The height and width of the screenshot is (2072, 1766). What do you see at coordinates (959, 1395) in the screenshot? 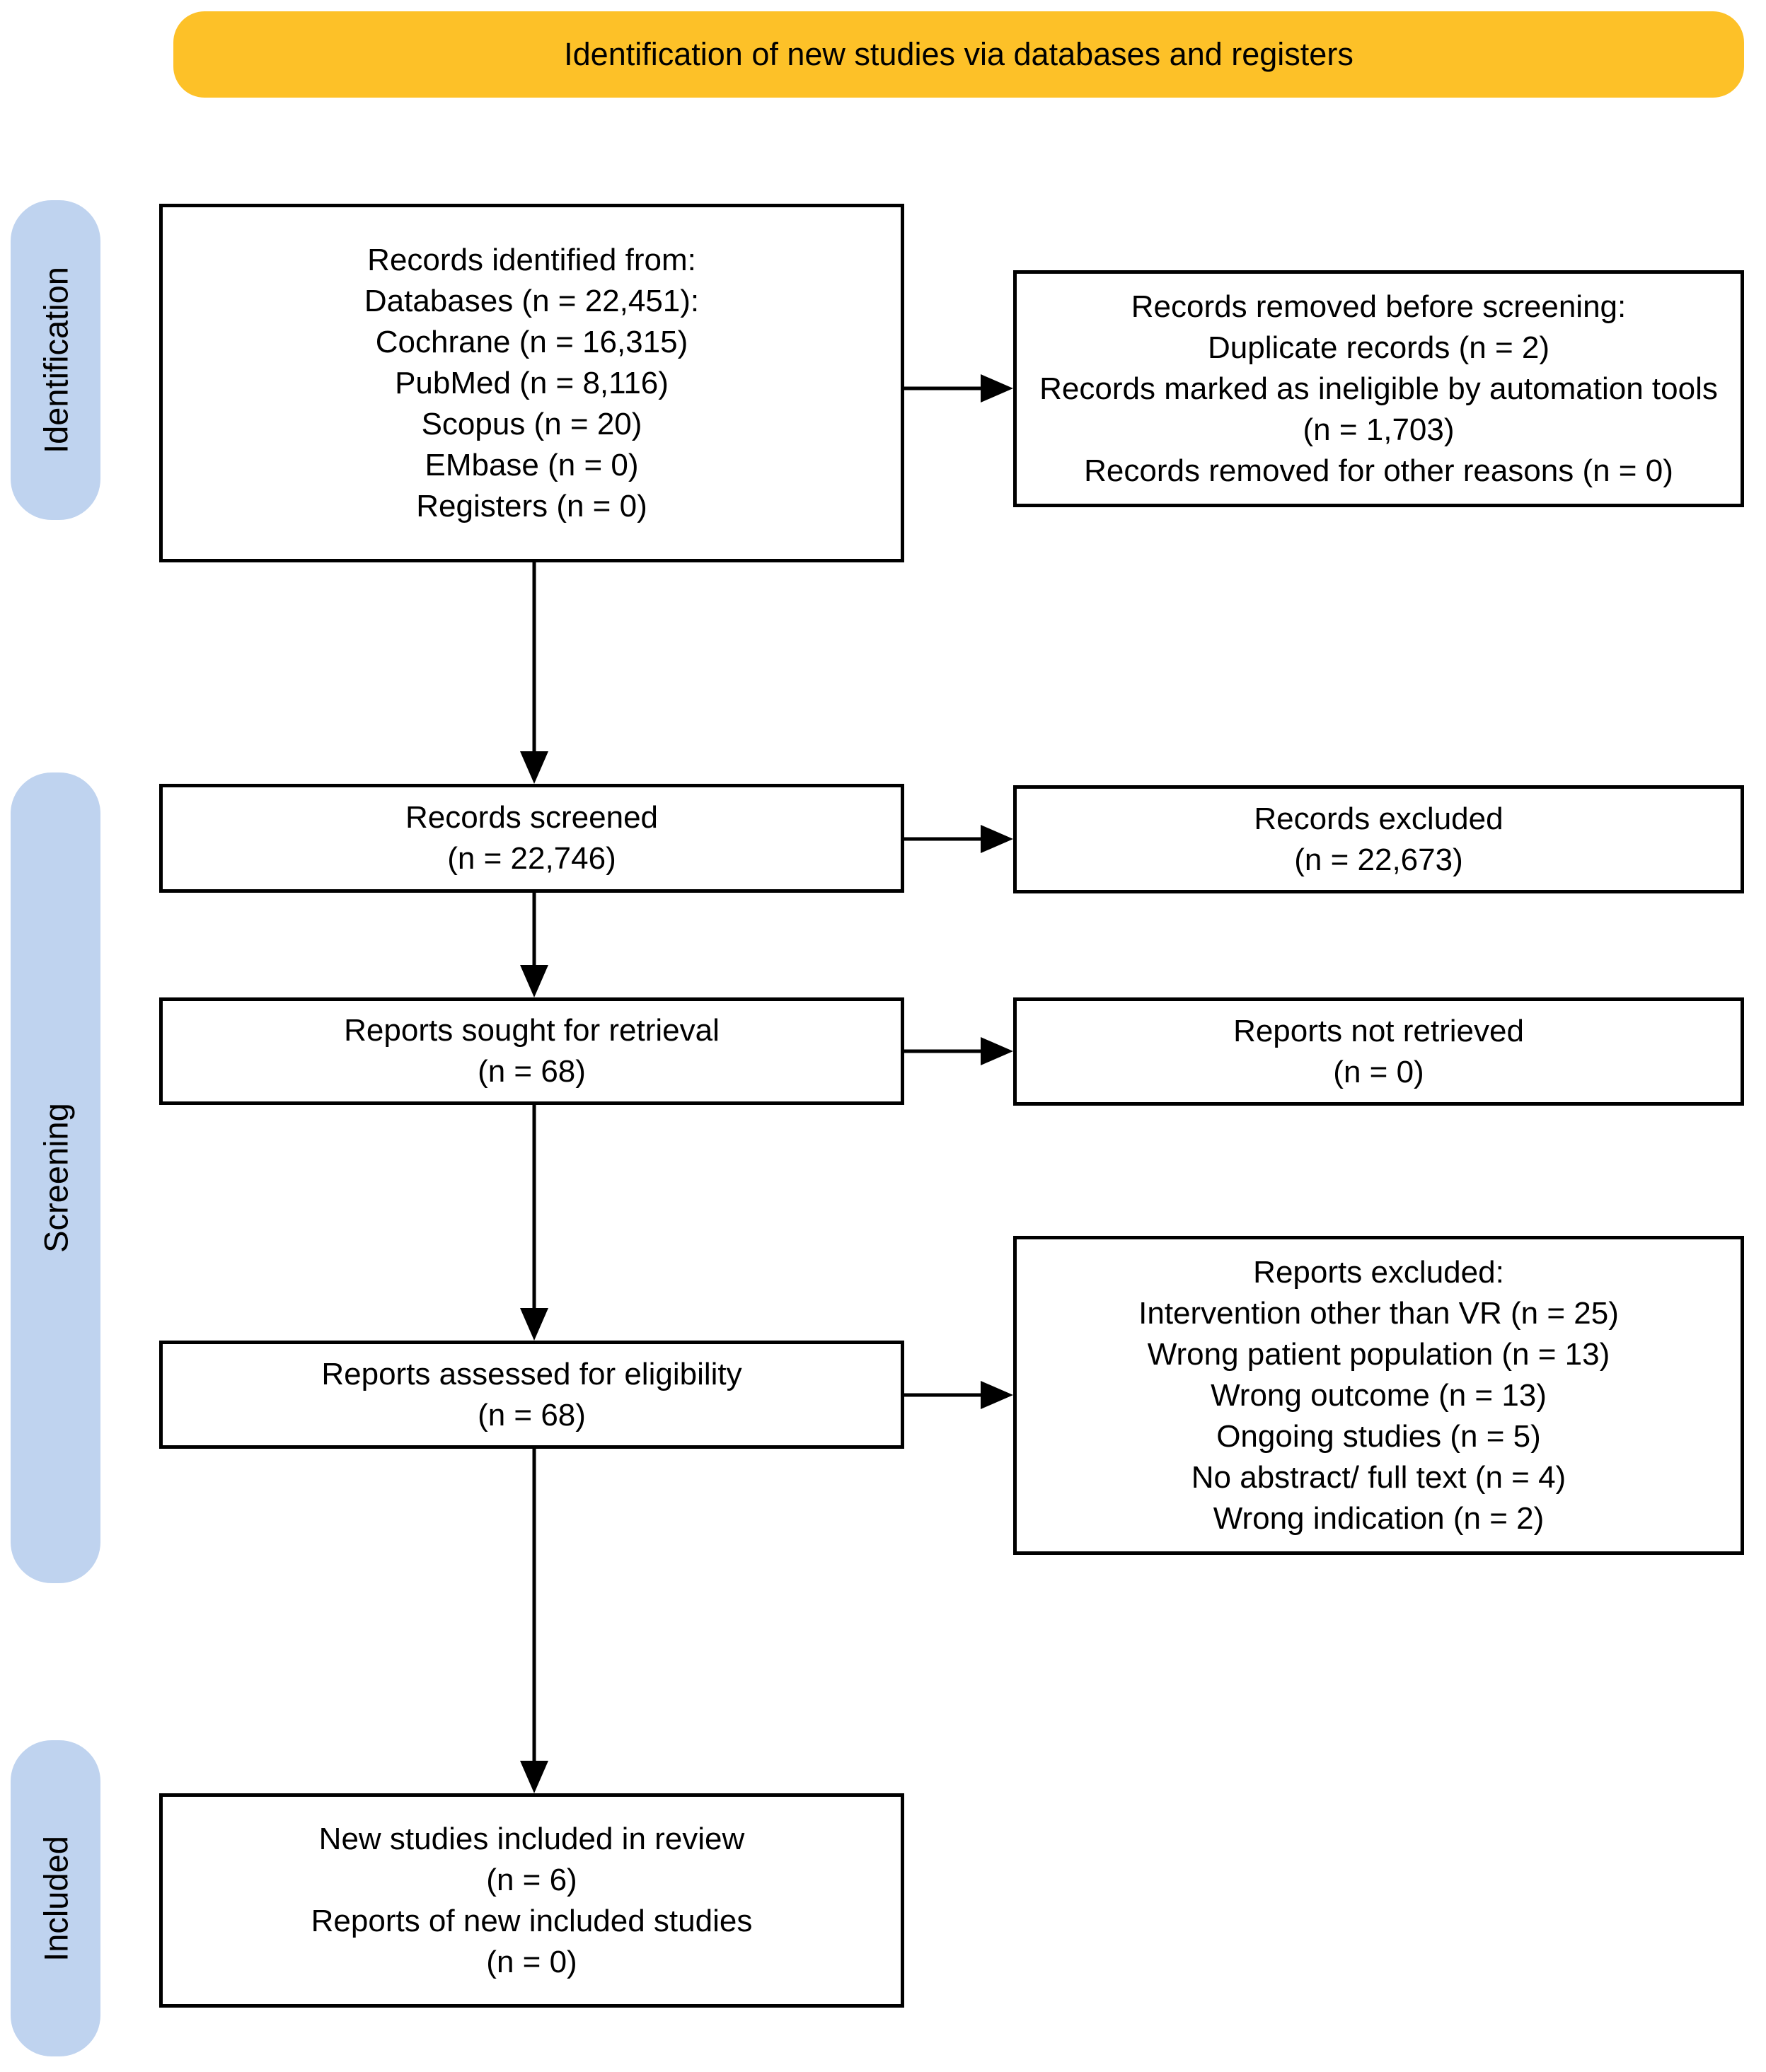
I see `arrow-assessed-to-reports-excluded` at bounding box center [959, 1395].